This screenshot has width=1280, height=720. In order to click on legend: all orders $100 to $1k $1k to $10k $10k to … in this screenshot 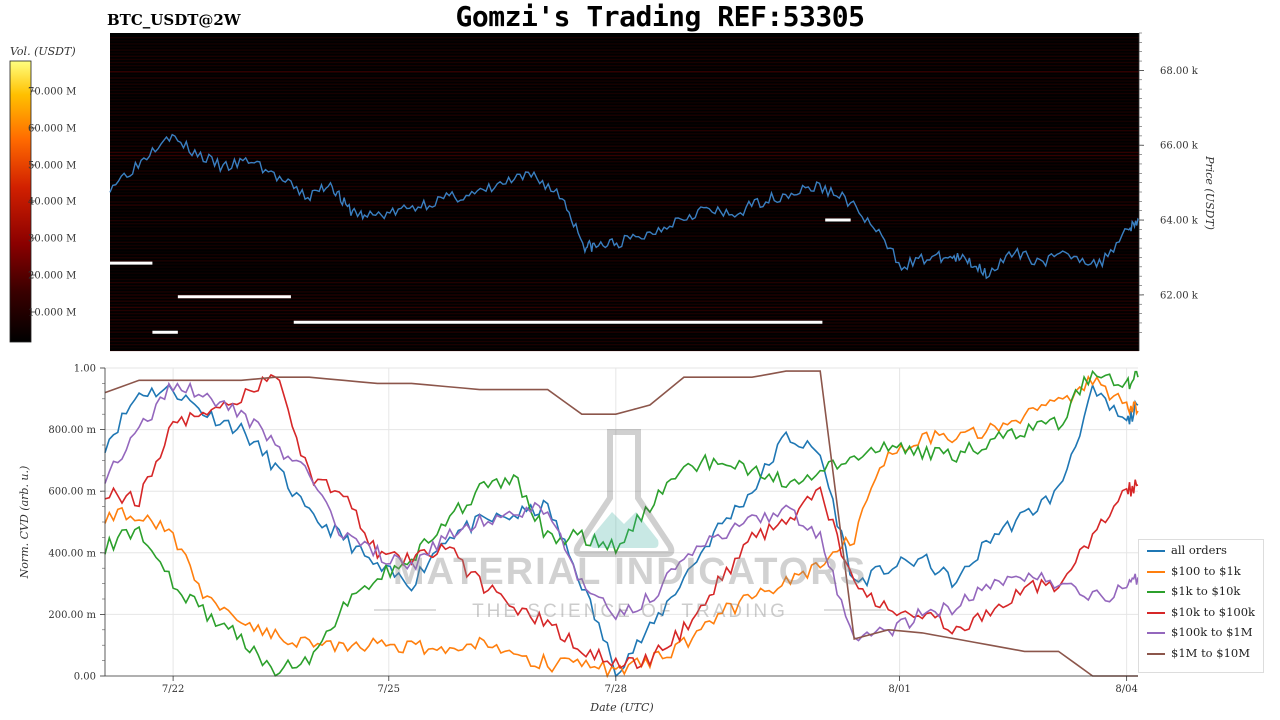, I will do `click(1201, 606)`.